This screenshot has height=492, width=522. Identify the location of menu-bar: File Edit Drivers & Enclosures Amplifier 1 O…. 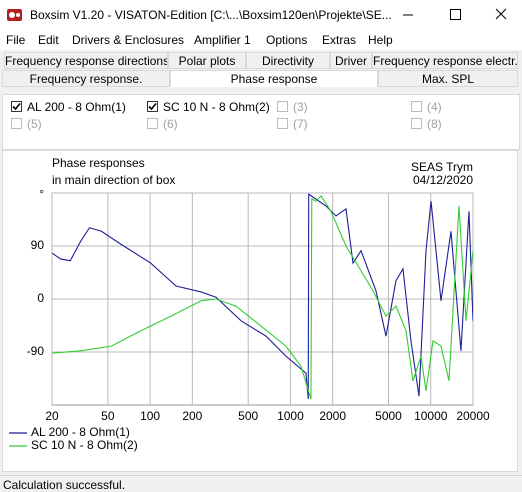
(261, 40).